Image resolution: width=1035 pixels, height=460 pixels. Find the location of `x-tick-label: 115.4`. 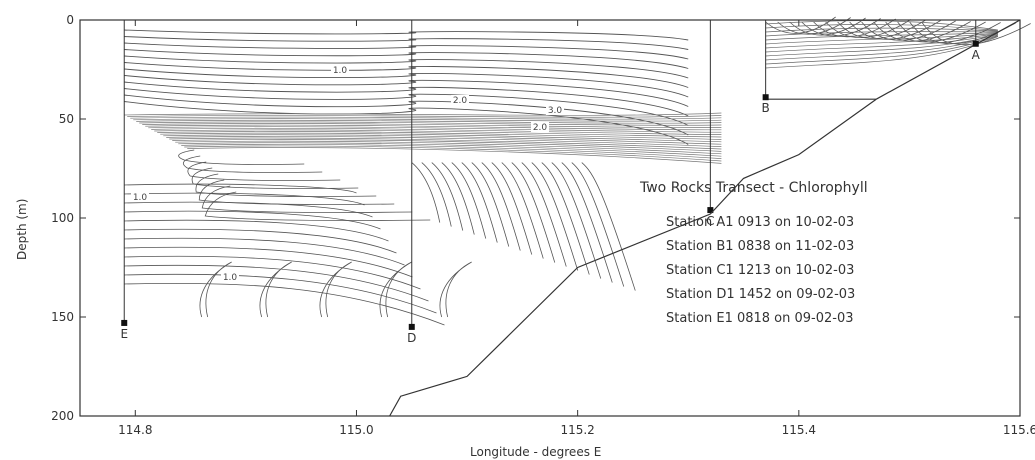

x-tick-label: 115.4 is located at coordinates (799, 430).